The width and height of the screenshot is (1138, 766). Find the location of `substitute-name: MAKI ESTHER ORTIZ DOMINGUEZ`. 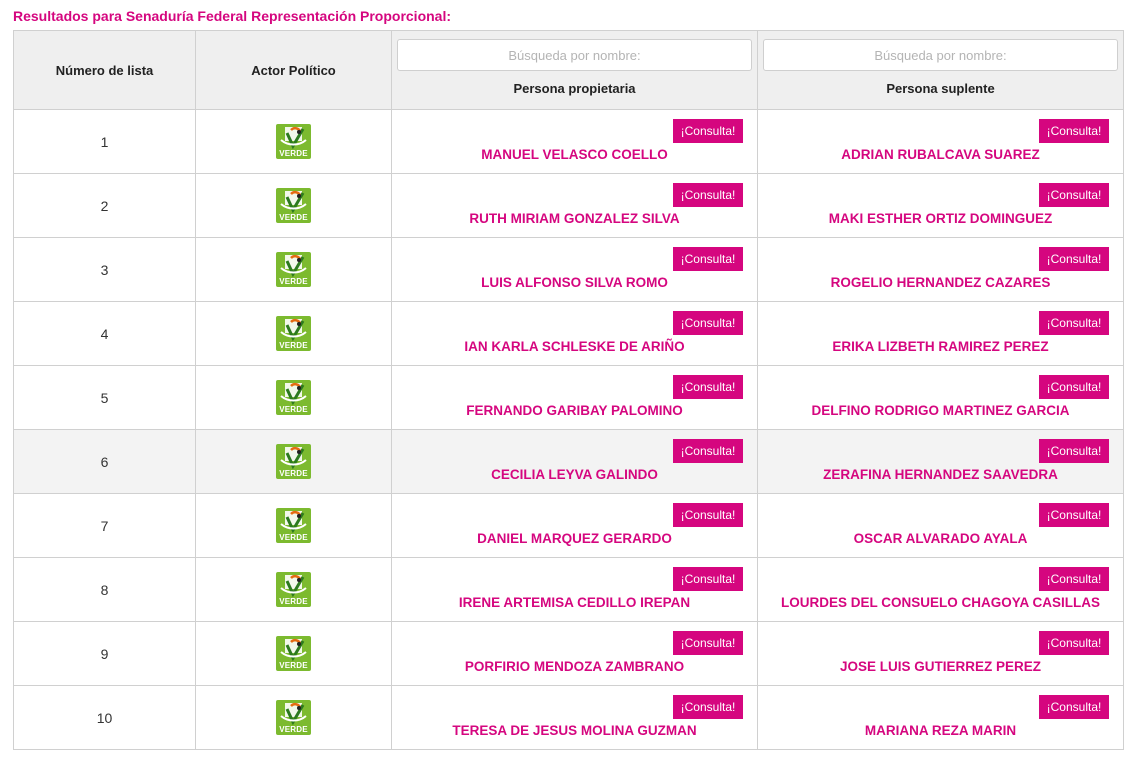

substitute-name: MAKI ESTHER ORTIZ DOMINGUEZ is located at coordinates (940, 218).